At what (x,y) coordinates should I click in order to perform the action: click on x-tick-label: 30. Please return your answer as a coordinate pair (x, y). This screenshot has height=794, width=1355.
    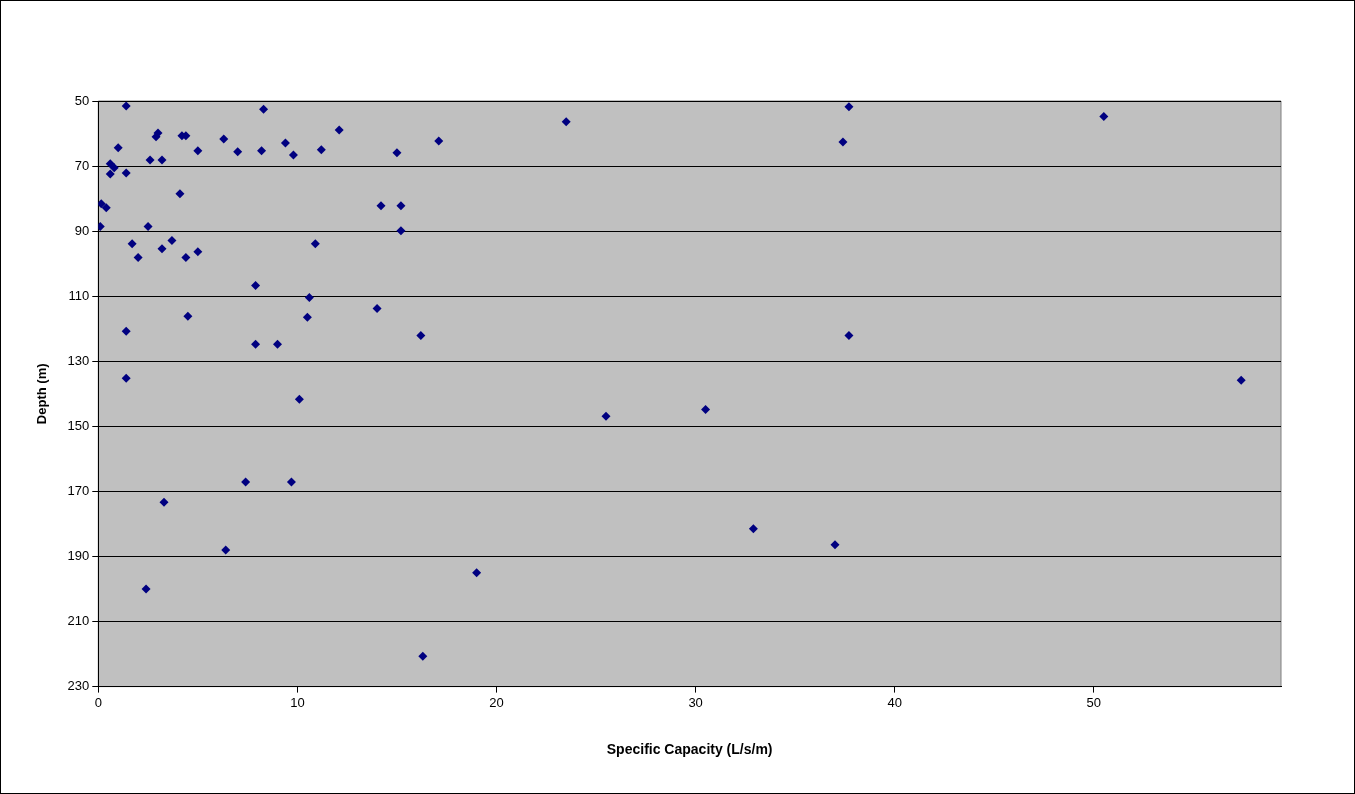
    Looking at the image, I should click on (695, 702).